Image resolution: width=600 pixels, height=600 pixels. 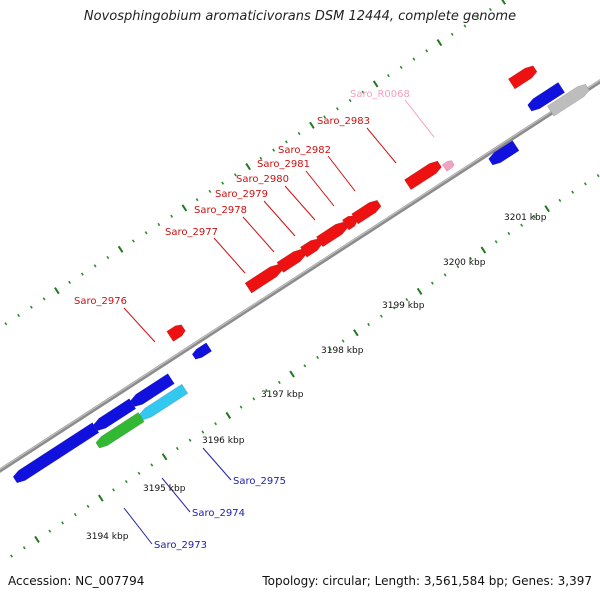 What do you see at coordinates (191, 232) in the screenshot?
I see `gene-label-saro-2977: Saro_2977` at bounding box center [191, 232].